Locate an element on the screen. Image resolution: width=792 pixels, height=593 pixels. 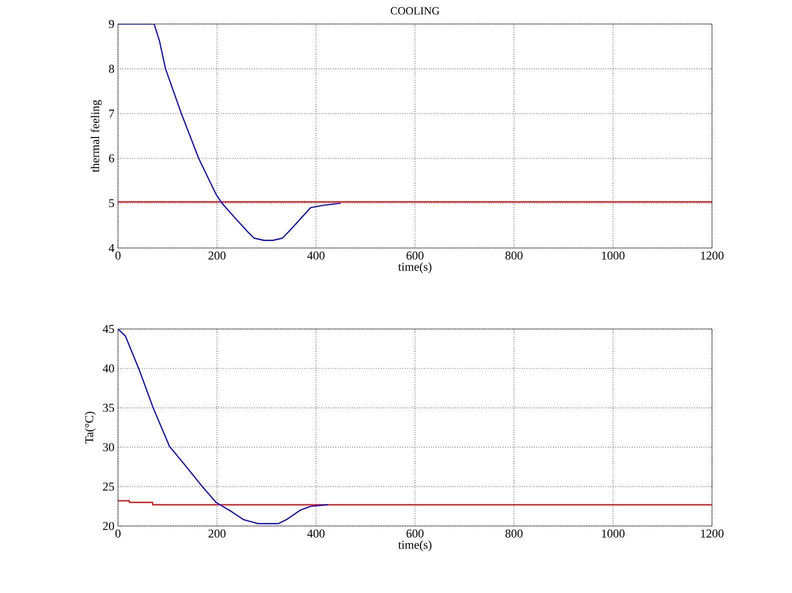
y-tick-label: 9 is located at coordinates (111, 24).